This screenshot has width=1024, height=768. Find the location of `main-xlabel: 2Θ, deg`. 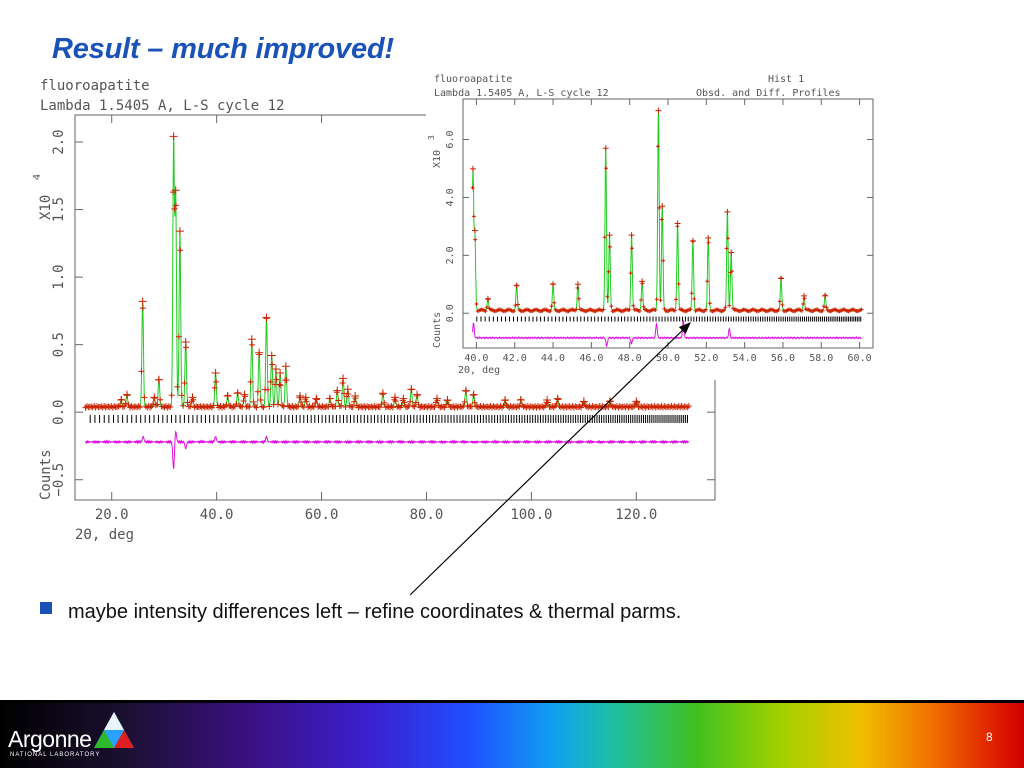

main-xlabel: 2Θ, deg is located at coordinates (104, 535).